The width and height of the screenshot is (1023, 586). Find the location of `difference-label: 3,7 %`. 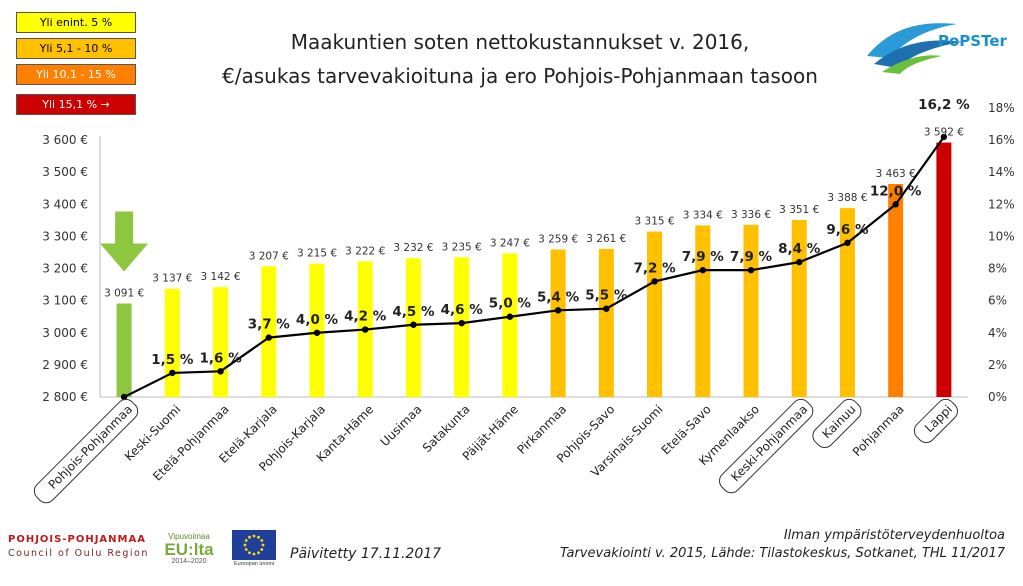

difference-label: 3,7 % is located at coordinates (269, 325).